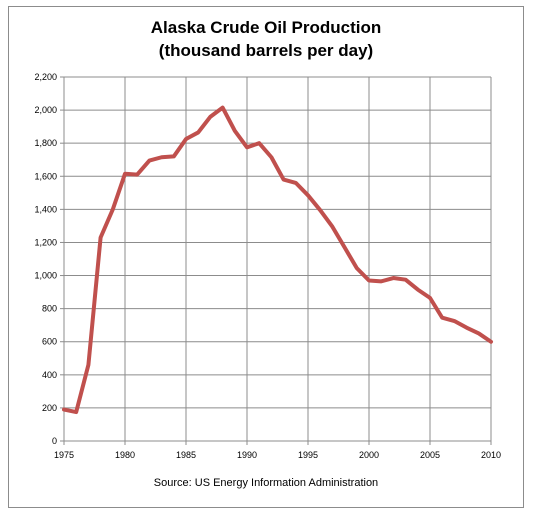  I want to click on y-tick-label: 1,600, so click(45, 176).